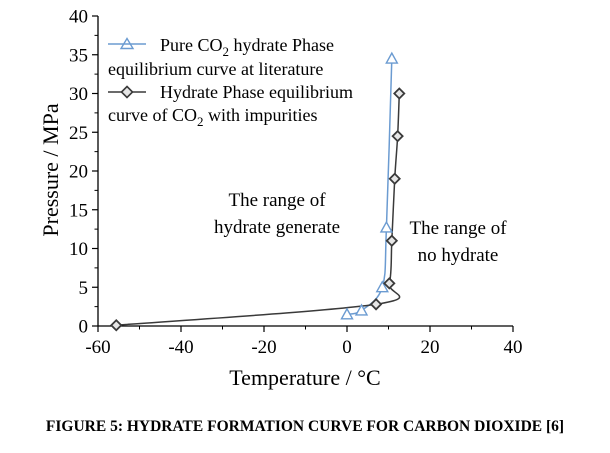 Image resolution: width=610 pixels, height=453 pixels. What do you see at coordinates (127, 92) in the screenshot?
I see `legend-diamond-marker` at bounding box center [127, 92].